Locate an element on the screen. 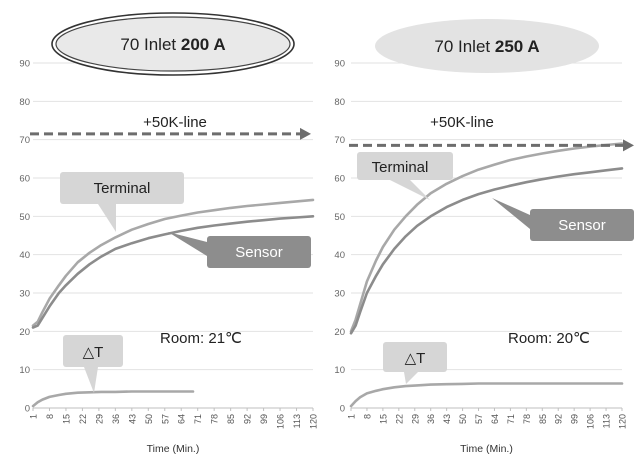  chart-title: 70 Inlet 200 A is located at coordinates (172, 44).